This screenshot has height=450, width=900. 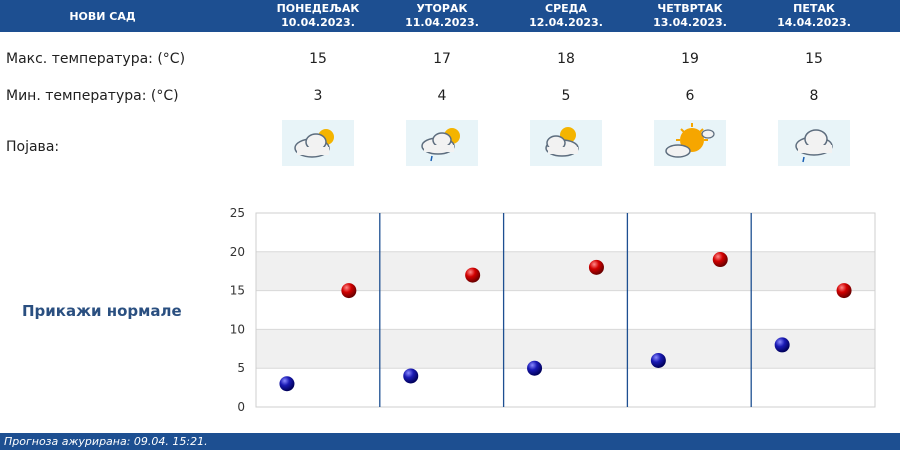 I want to click on day-date: 11.04.2023., so click(x=442, y=22).